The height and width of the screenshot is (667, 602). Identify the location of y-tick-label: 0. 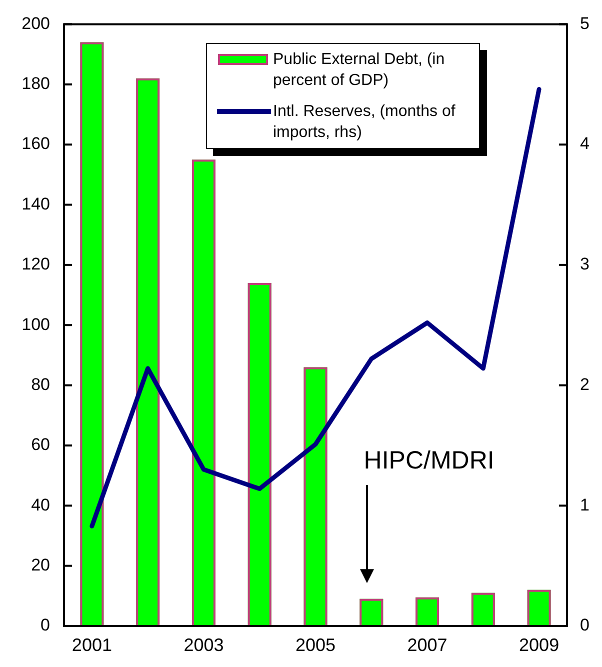
(45, 625).